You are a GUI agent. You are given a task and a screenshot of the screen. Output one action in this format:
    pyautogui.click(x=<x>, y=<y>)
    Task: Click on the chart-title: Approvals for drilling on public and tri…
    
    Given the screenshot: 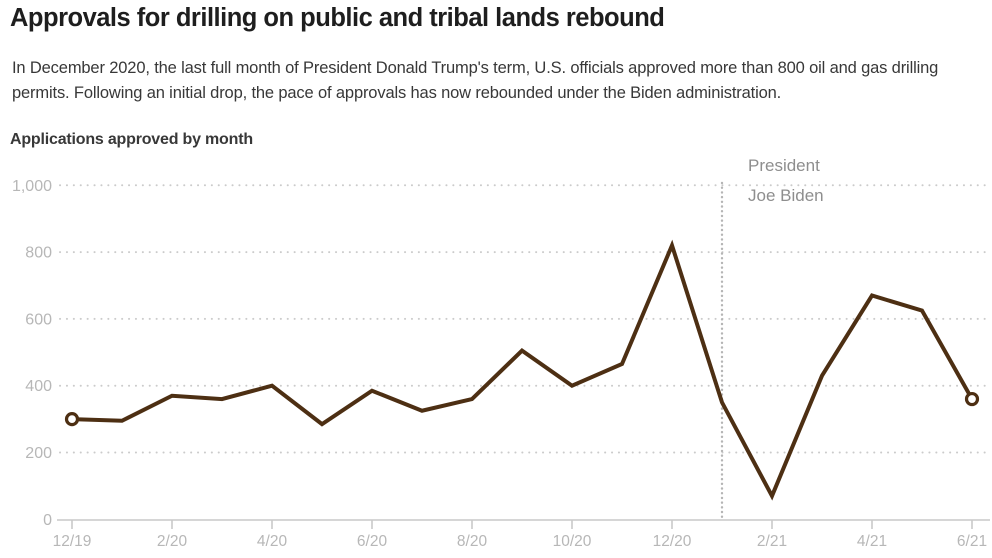 What is the action you would take?
    pyautogui.click(x=337, y=18)
    